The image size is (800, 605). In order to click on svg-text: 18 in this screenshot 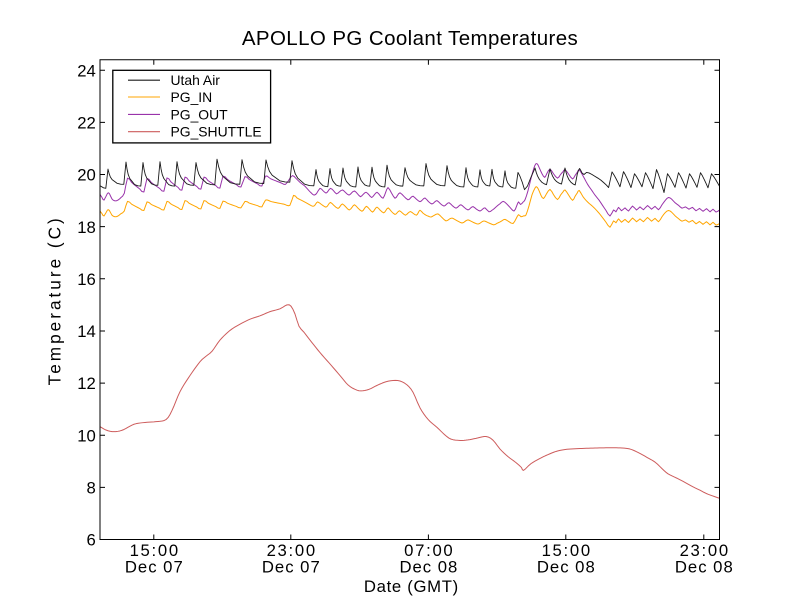, I will do `click(86, 227)`.